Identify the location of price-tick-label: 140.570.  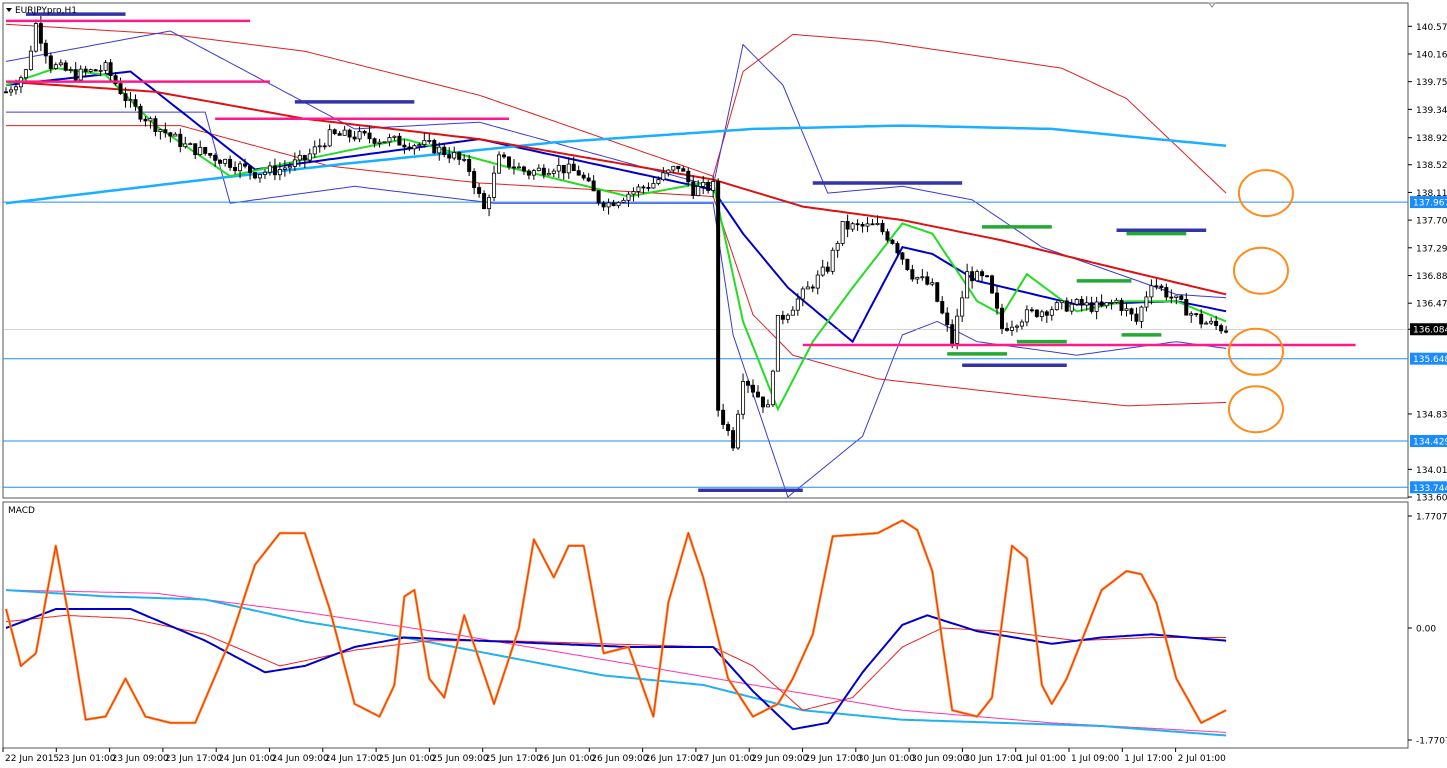
(1431, 28).